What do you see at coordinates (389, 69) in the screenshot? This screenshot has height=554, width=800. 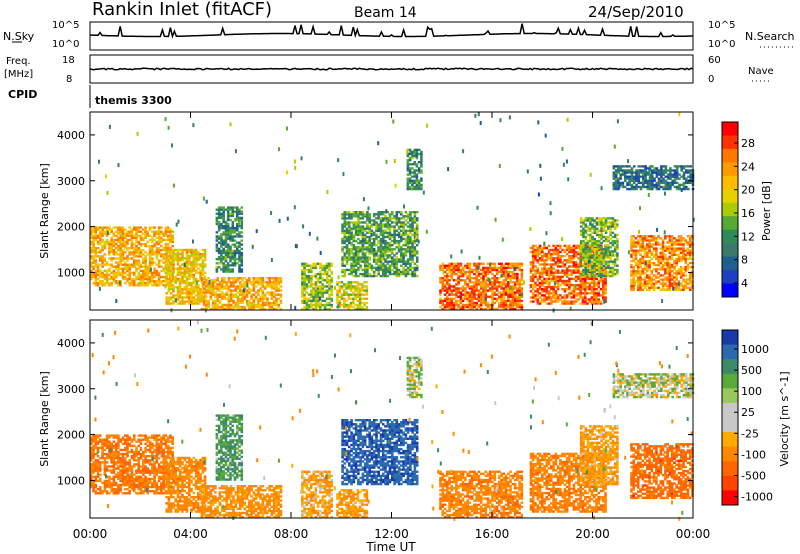 I see `freq-panel: Freq. [MHz] 18 8 60 0 Nave` at bounding box center [389, 69].